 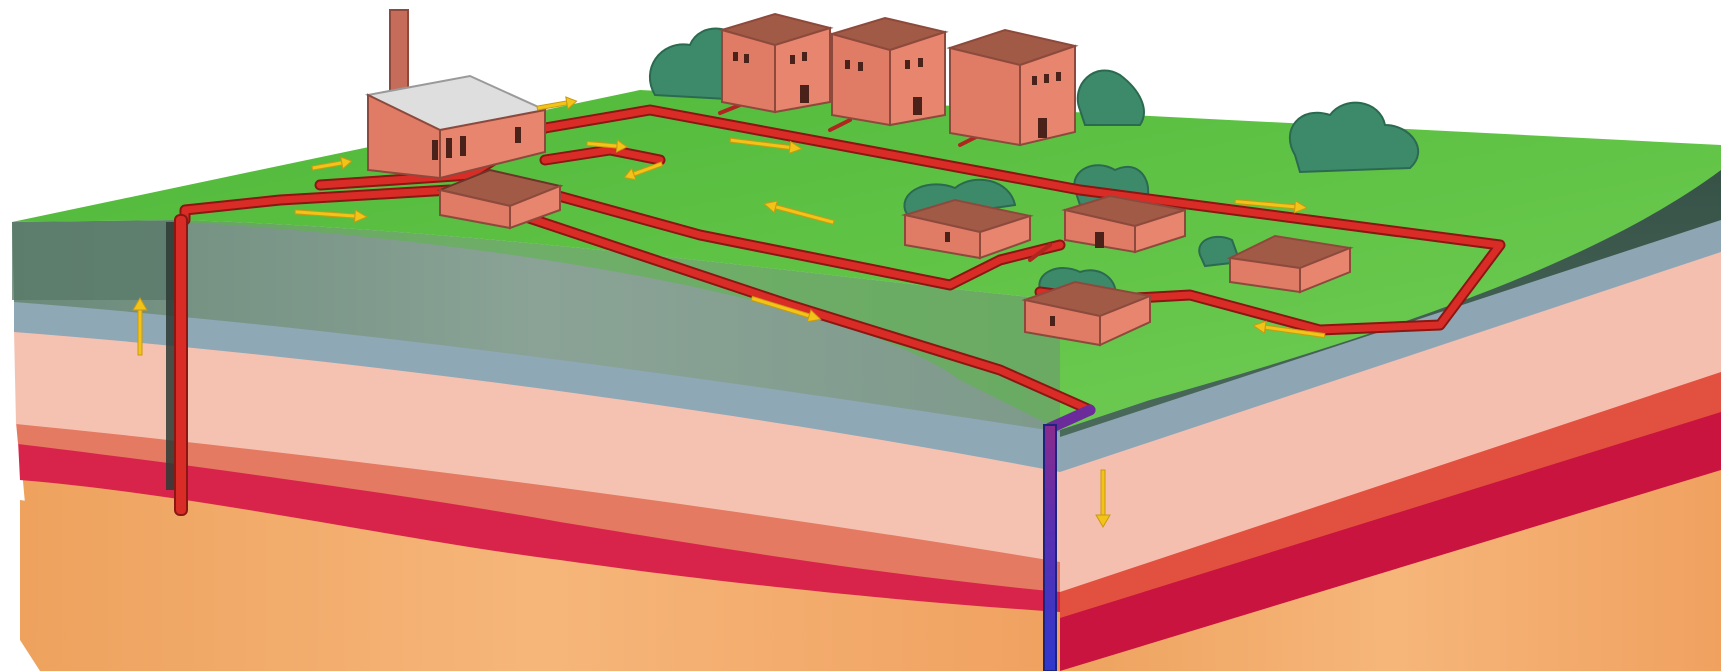 What do you see at coordinates (96, 260) in the screenshot?
I see `front-left-edge` at bounding box center [96, 260].